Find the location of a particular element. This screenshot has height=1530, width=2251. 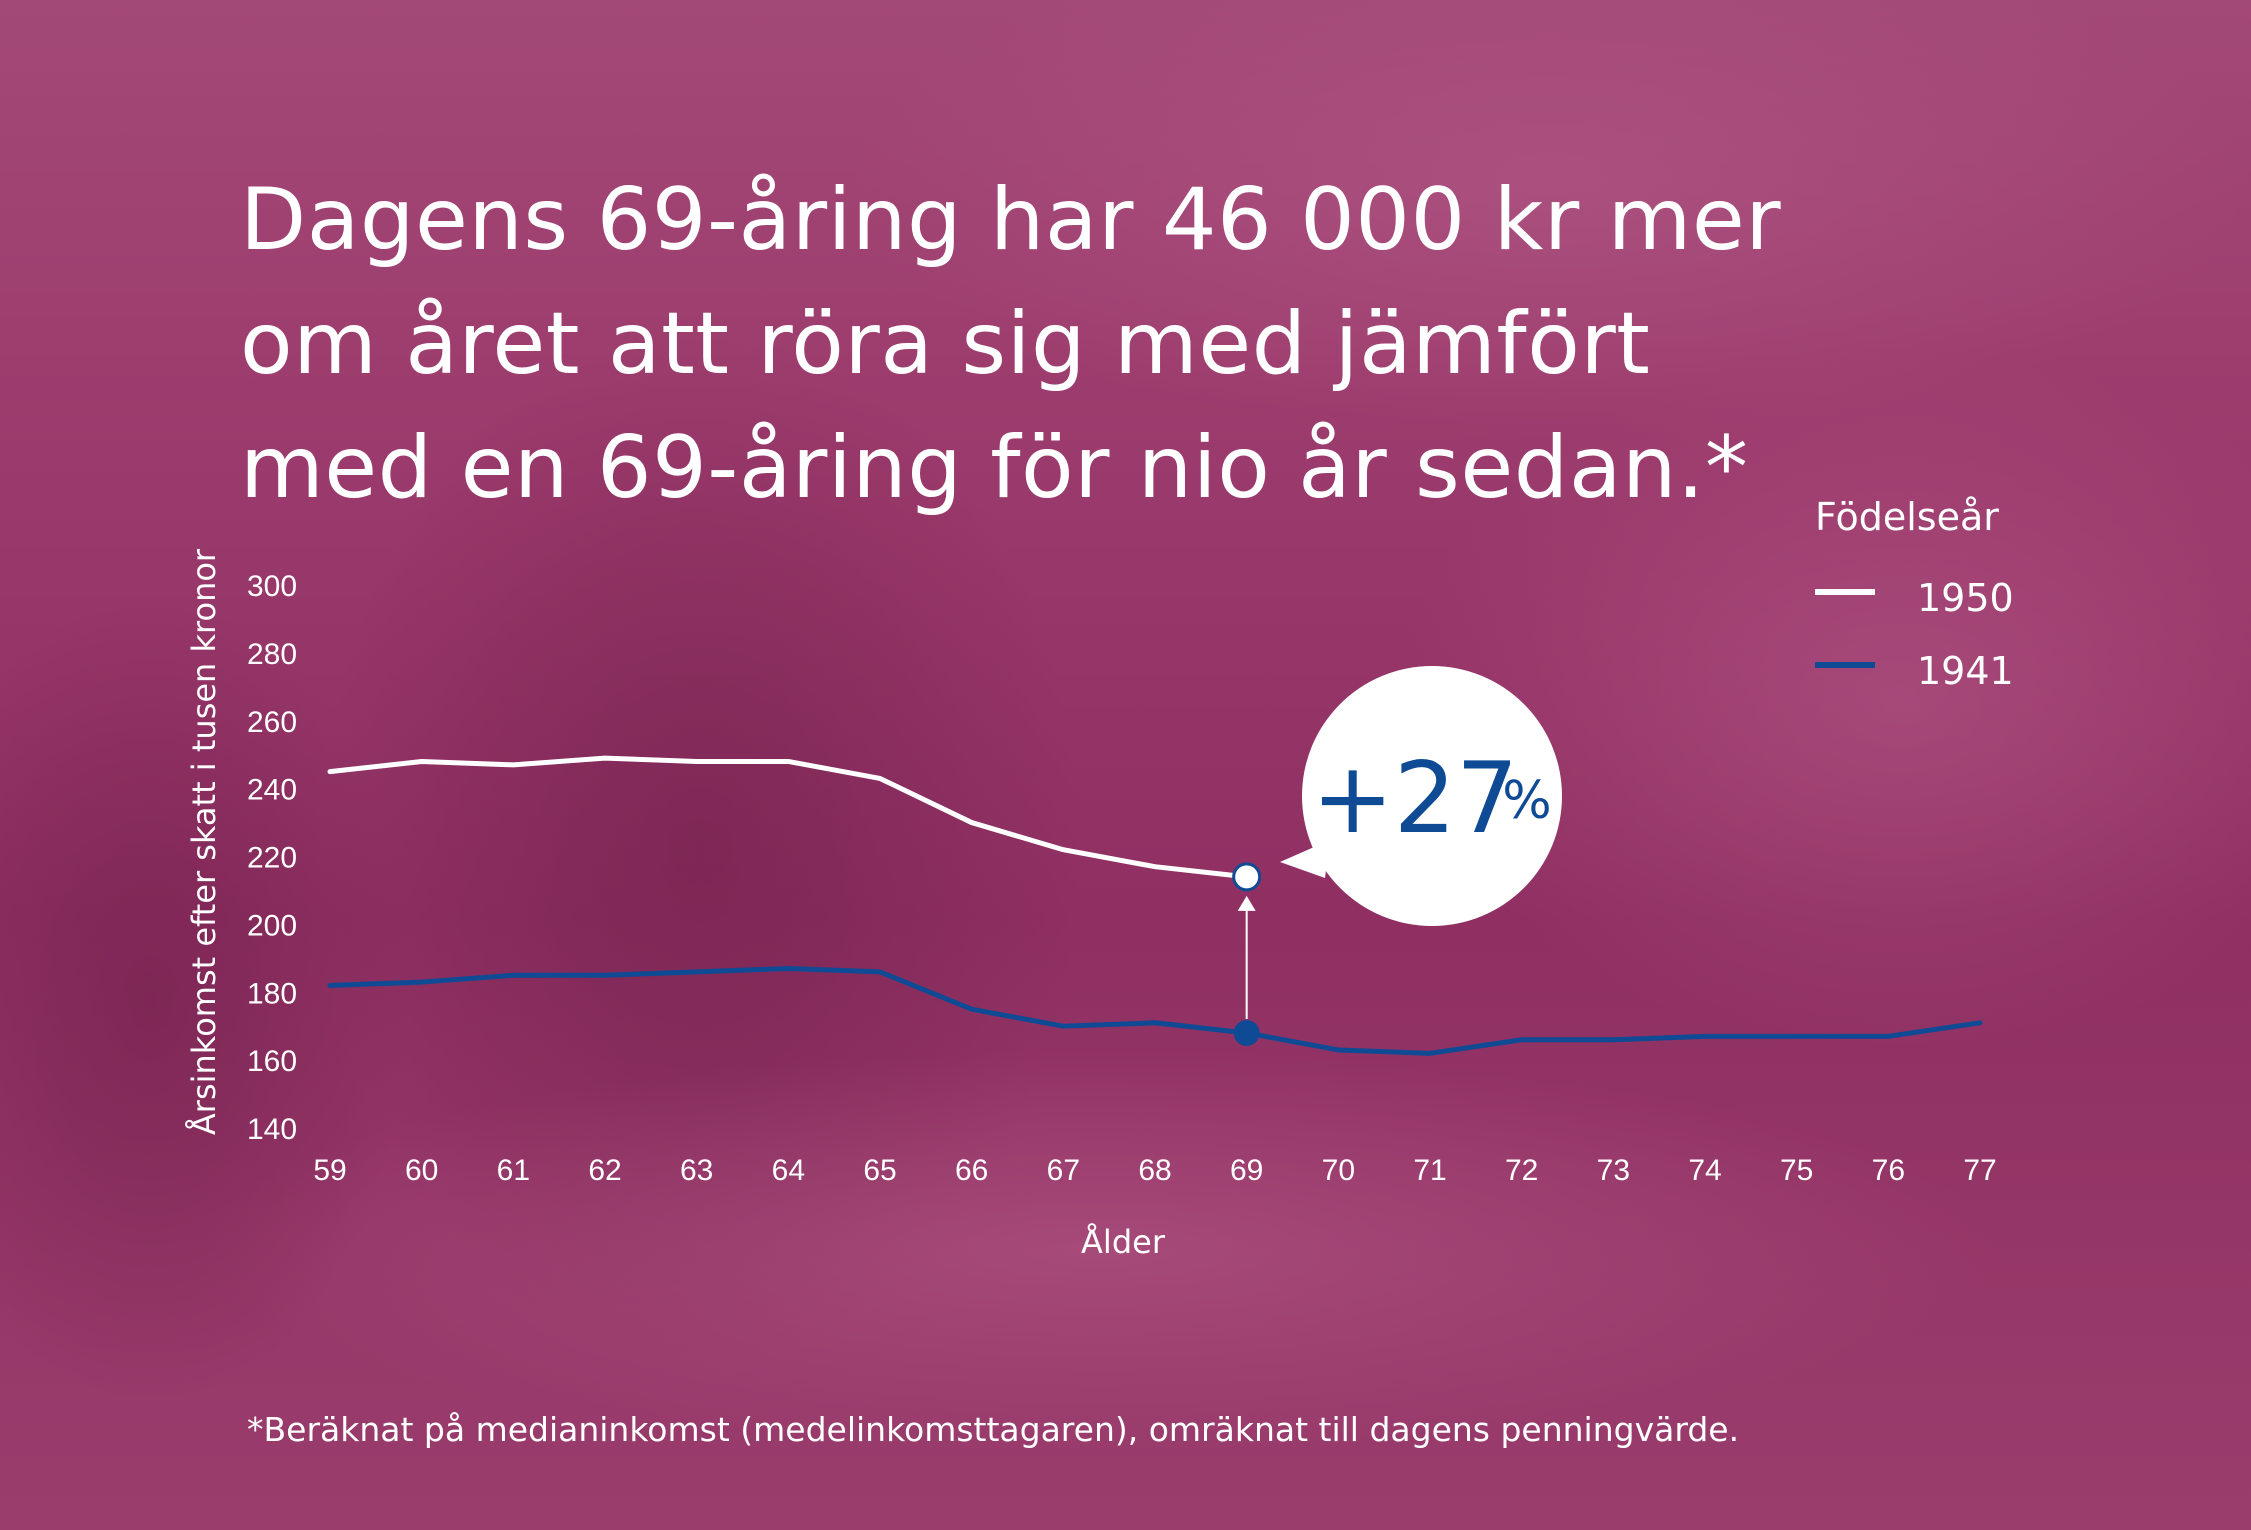

x-tick-label: 67 is located at coordinates (1063, 1170).